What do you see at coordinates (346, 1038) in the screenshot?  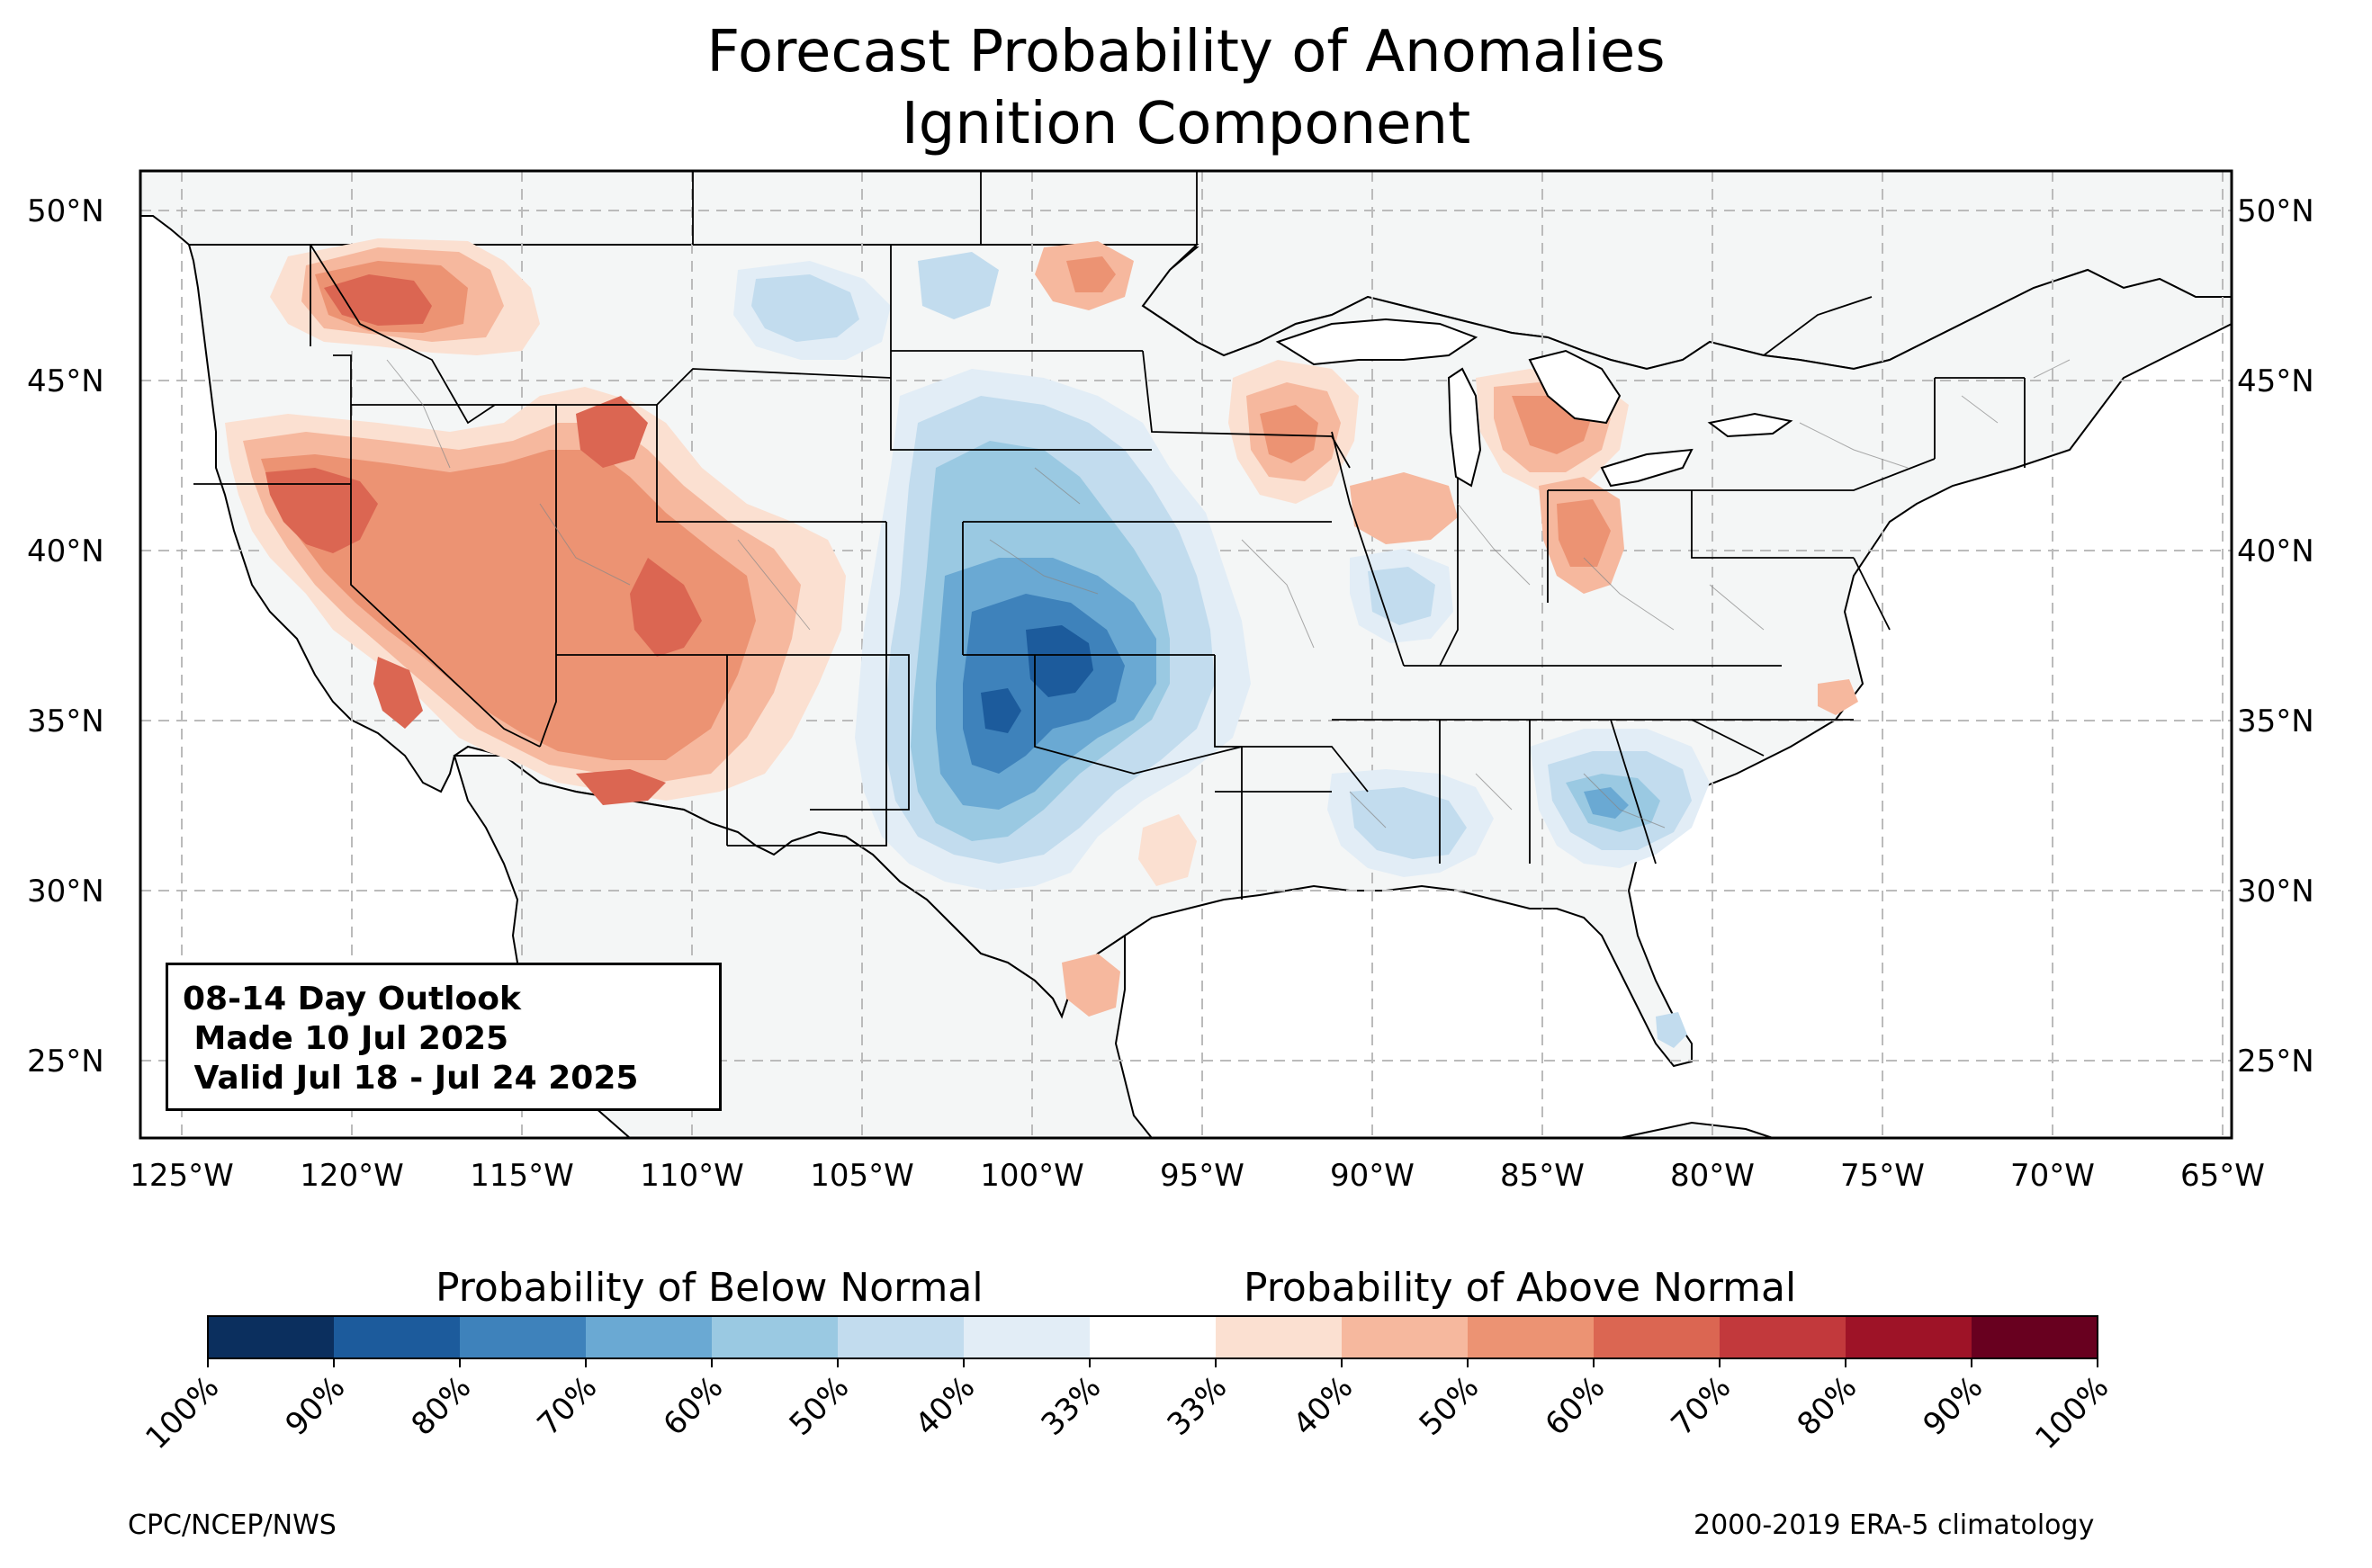 I see `outlook-made-date: Made 10 Jul 2025` at bounding box center [346, 1038].